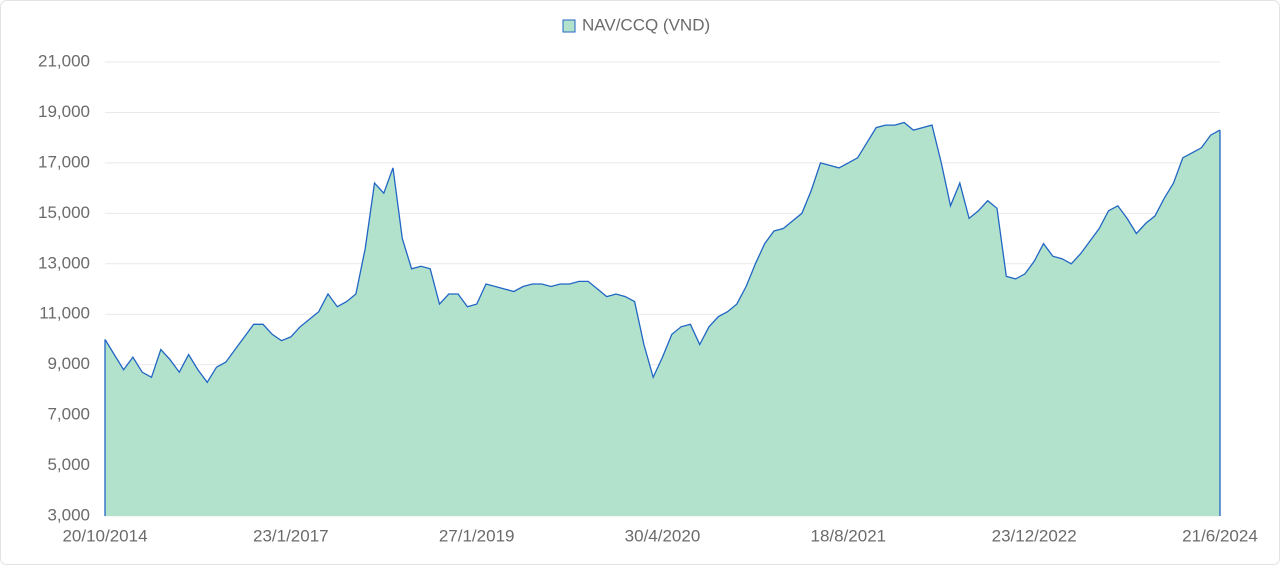  Describe the element at coordinates (663, 535) in the screenshot. I see `x-tick-label: 30/4/2020` at that location.